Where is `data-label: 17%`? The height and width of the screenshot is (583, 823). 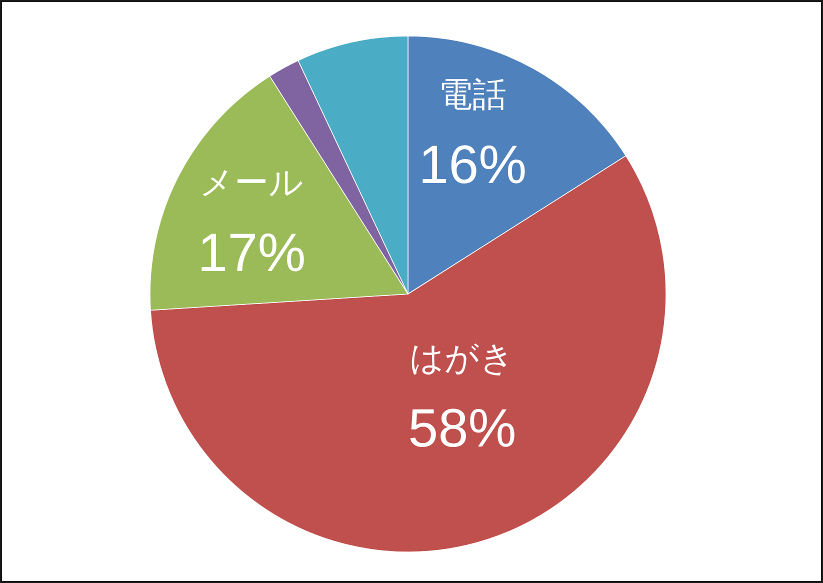
data-label: 17% is located at coordinates (252, 253).